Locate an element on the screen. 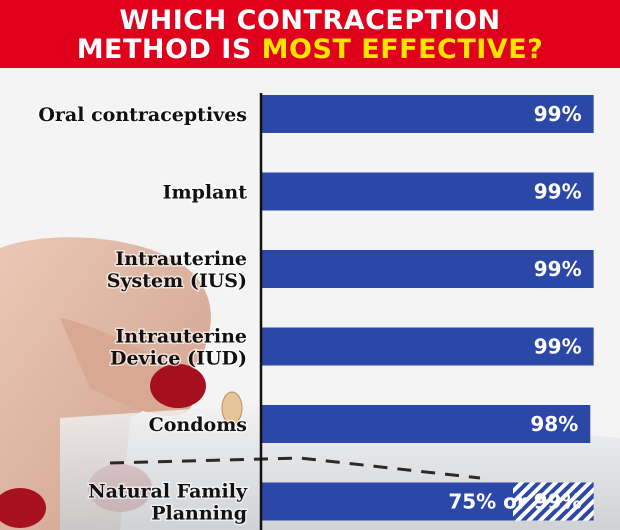 The image size is (620, 530). category-label-2-line-1: System (IUS) is located at coordinates (177, 281).